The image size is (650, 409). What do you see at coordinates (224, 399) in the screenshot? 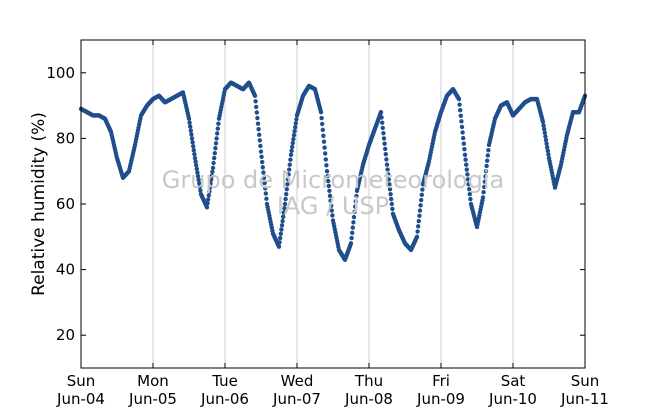
I see `x-tick-label-date: Jun-06` at bounding box center [224, 399].